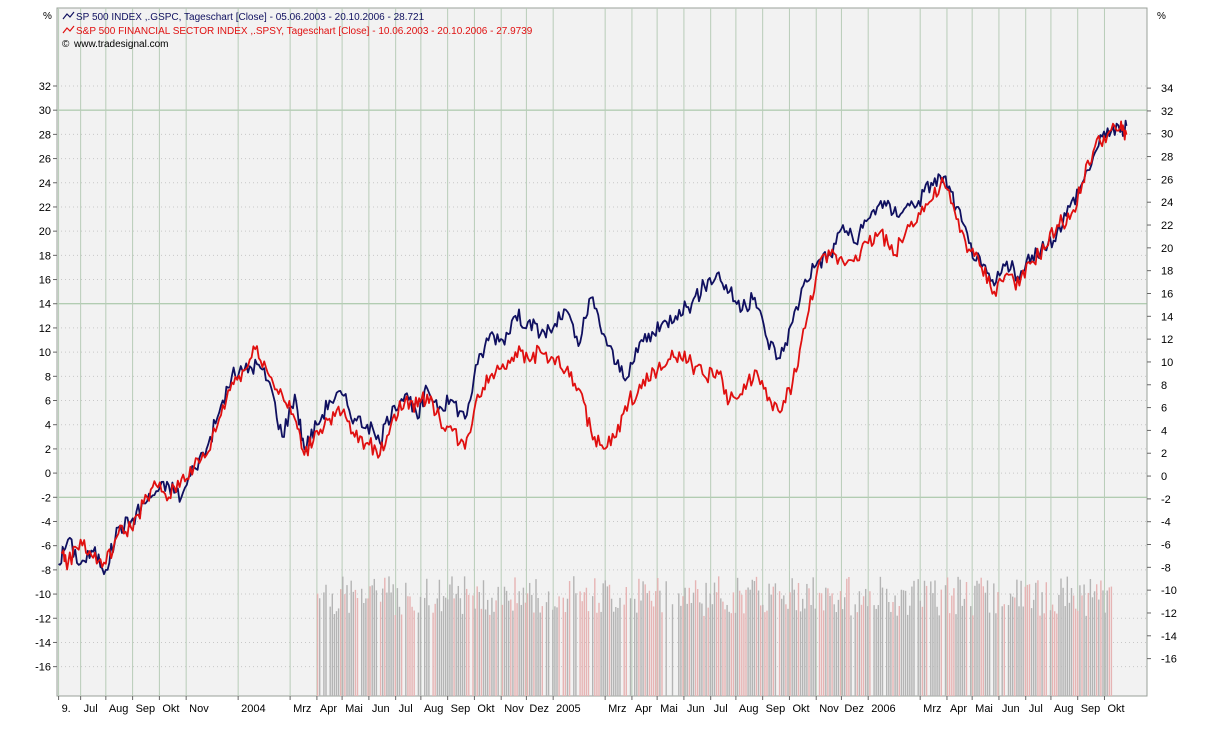 This screenshot has height=735, width=1212. I want to click on right-tick-label: 16, so click(1167, 294).